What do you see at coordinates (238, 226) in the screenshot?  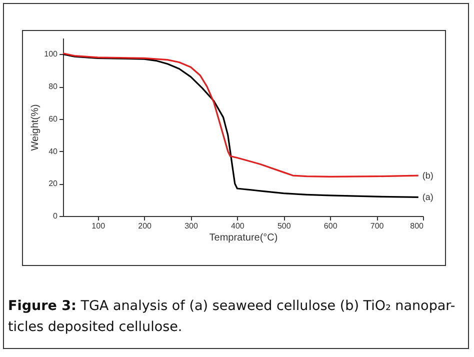 I see `x-tick-label: 400` at bounding box center [238, 226].